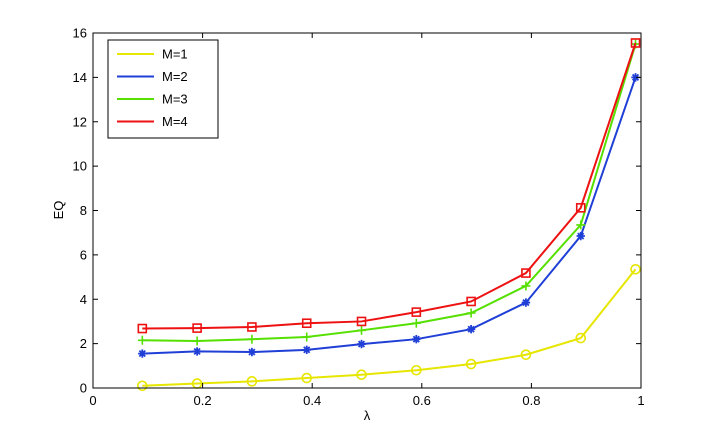 Image resolution: width=708 pixels, height=436 pixels. I want to click on y-tick-label: 4, so click(83, 299).